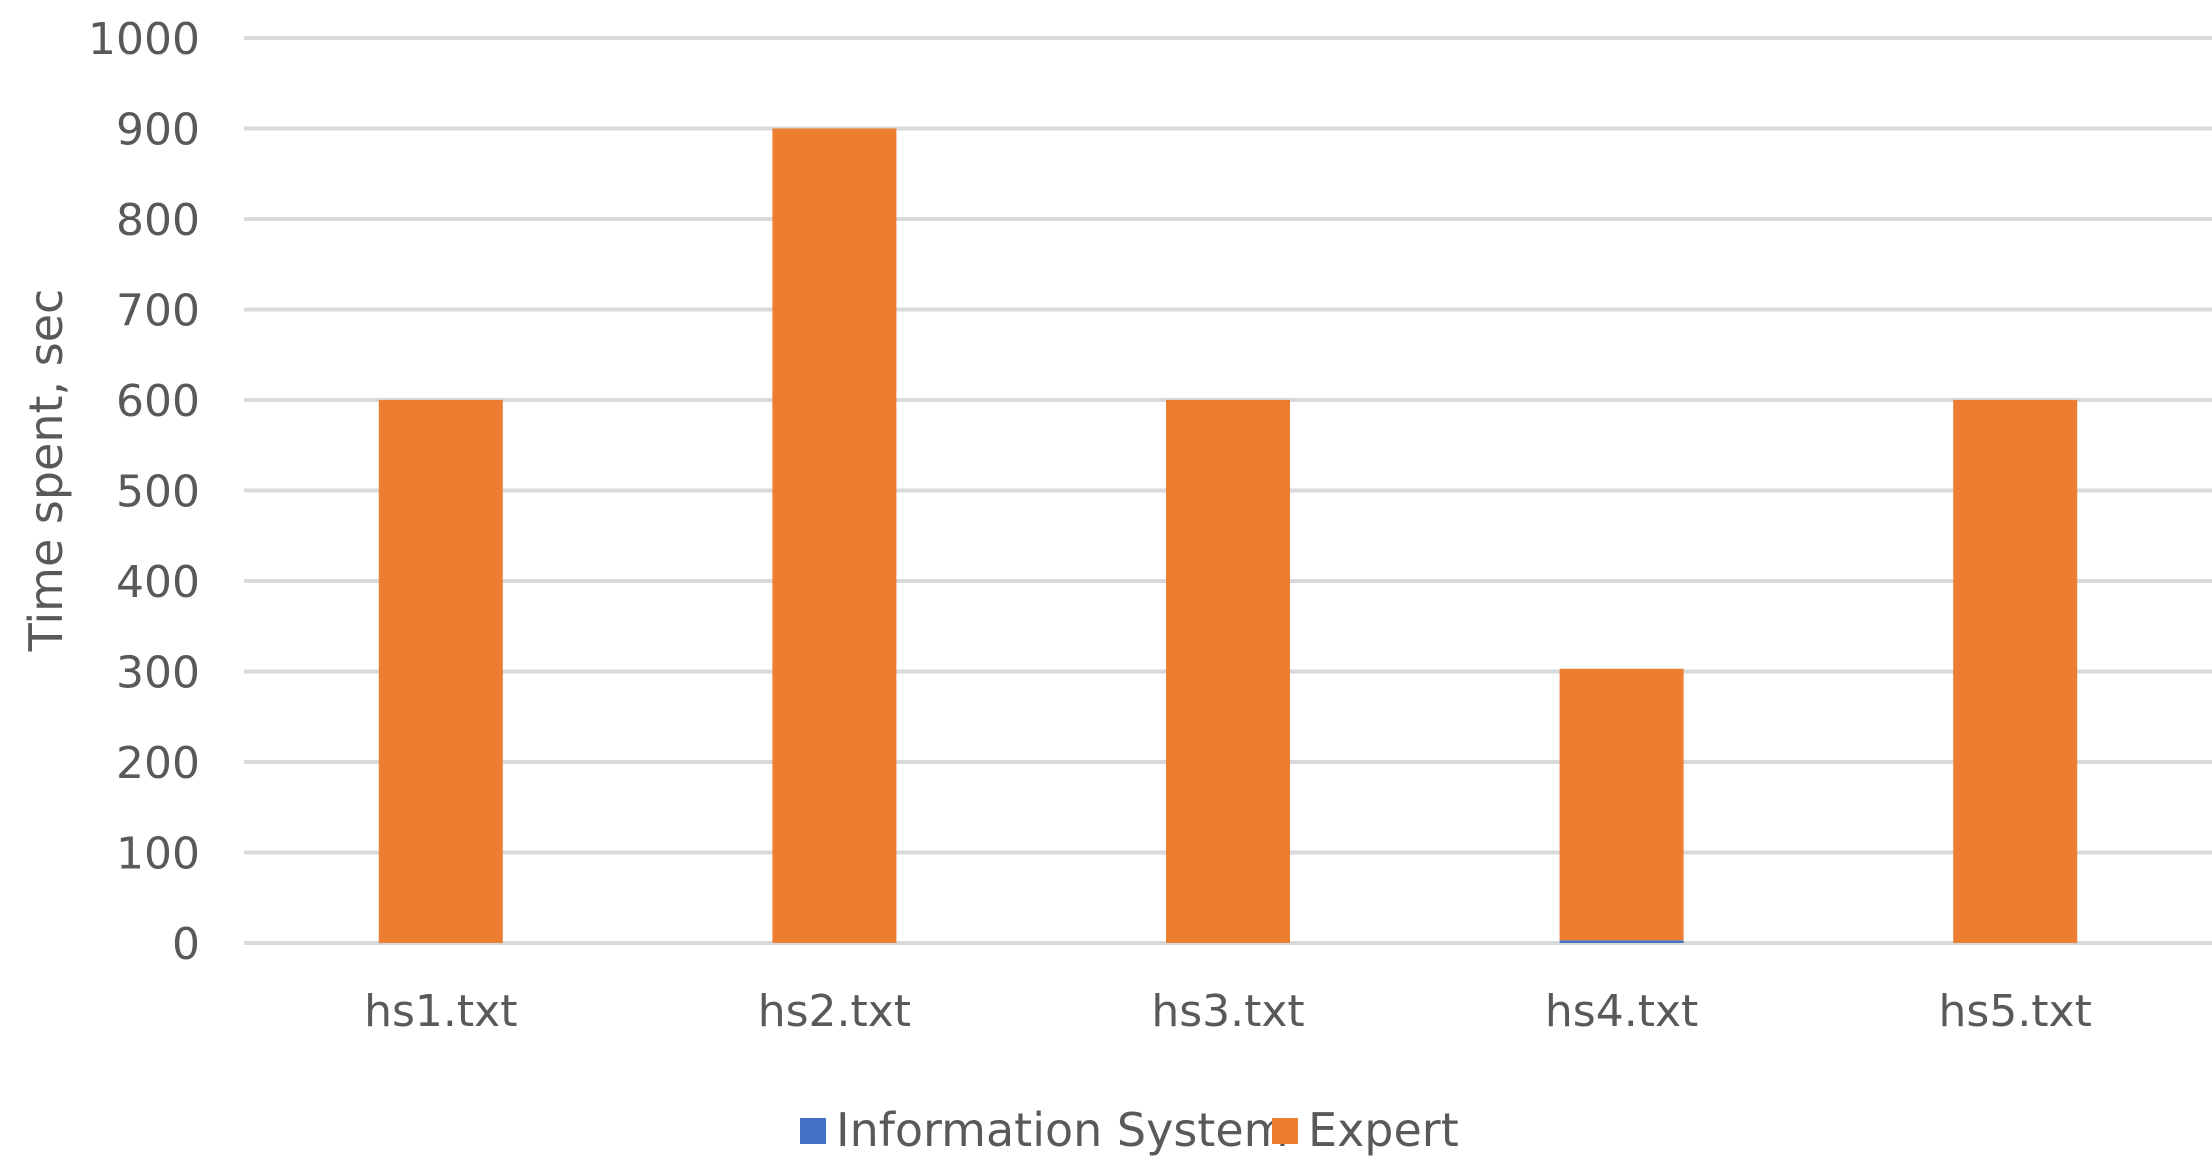 The width and height of the screenshot is (2212, 1156). Describe the element at coordinates (158, 854) in the screenshot. I see `y-tick-label: 100` at that location.